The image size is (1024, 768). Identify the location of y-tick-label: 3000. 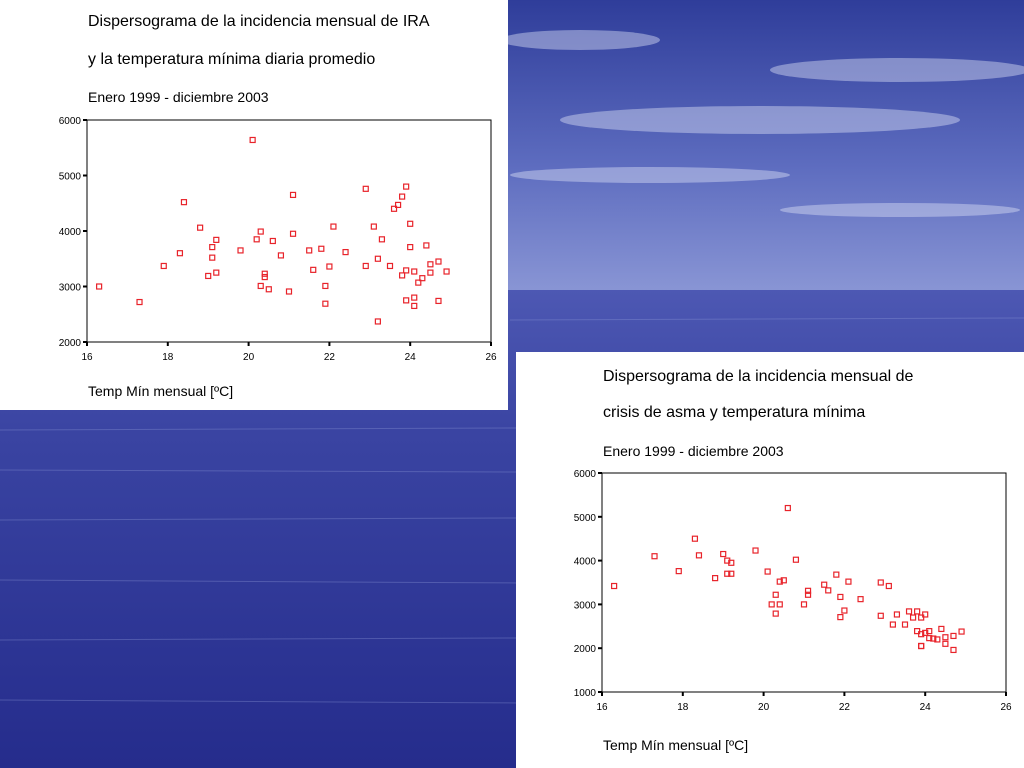
(585, 605).